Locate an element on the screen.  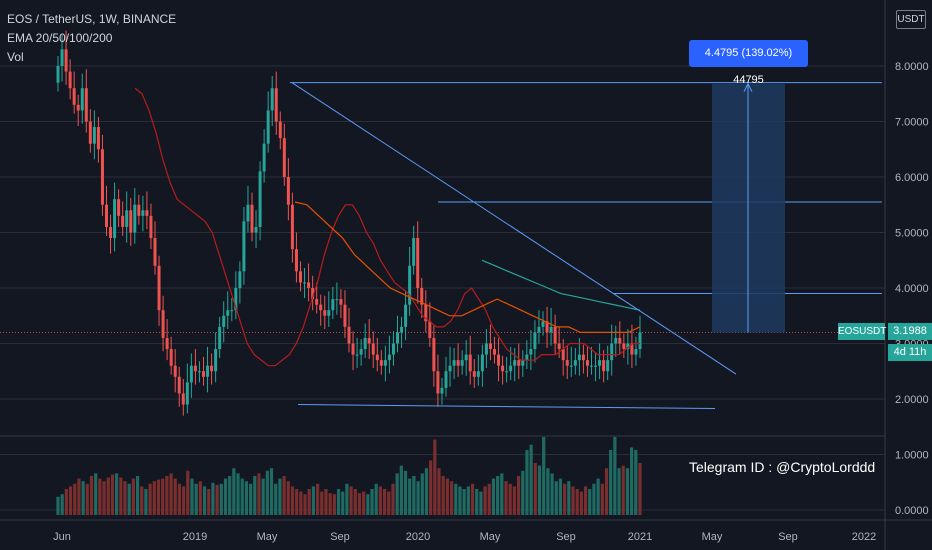
ema100-line is located at coordinates (561, 285).